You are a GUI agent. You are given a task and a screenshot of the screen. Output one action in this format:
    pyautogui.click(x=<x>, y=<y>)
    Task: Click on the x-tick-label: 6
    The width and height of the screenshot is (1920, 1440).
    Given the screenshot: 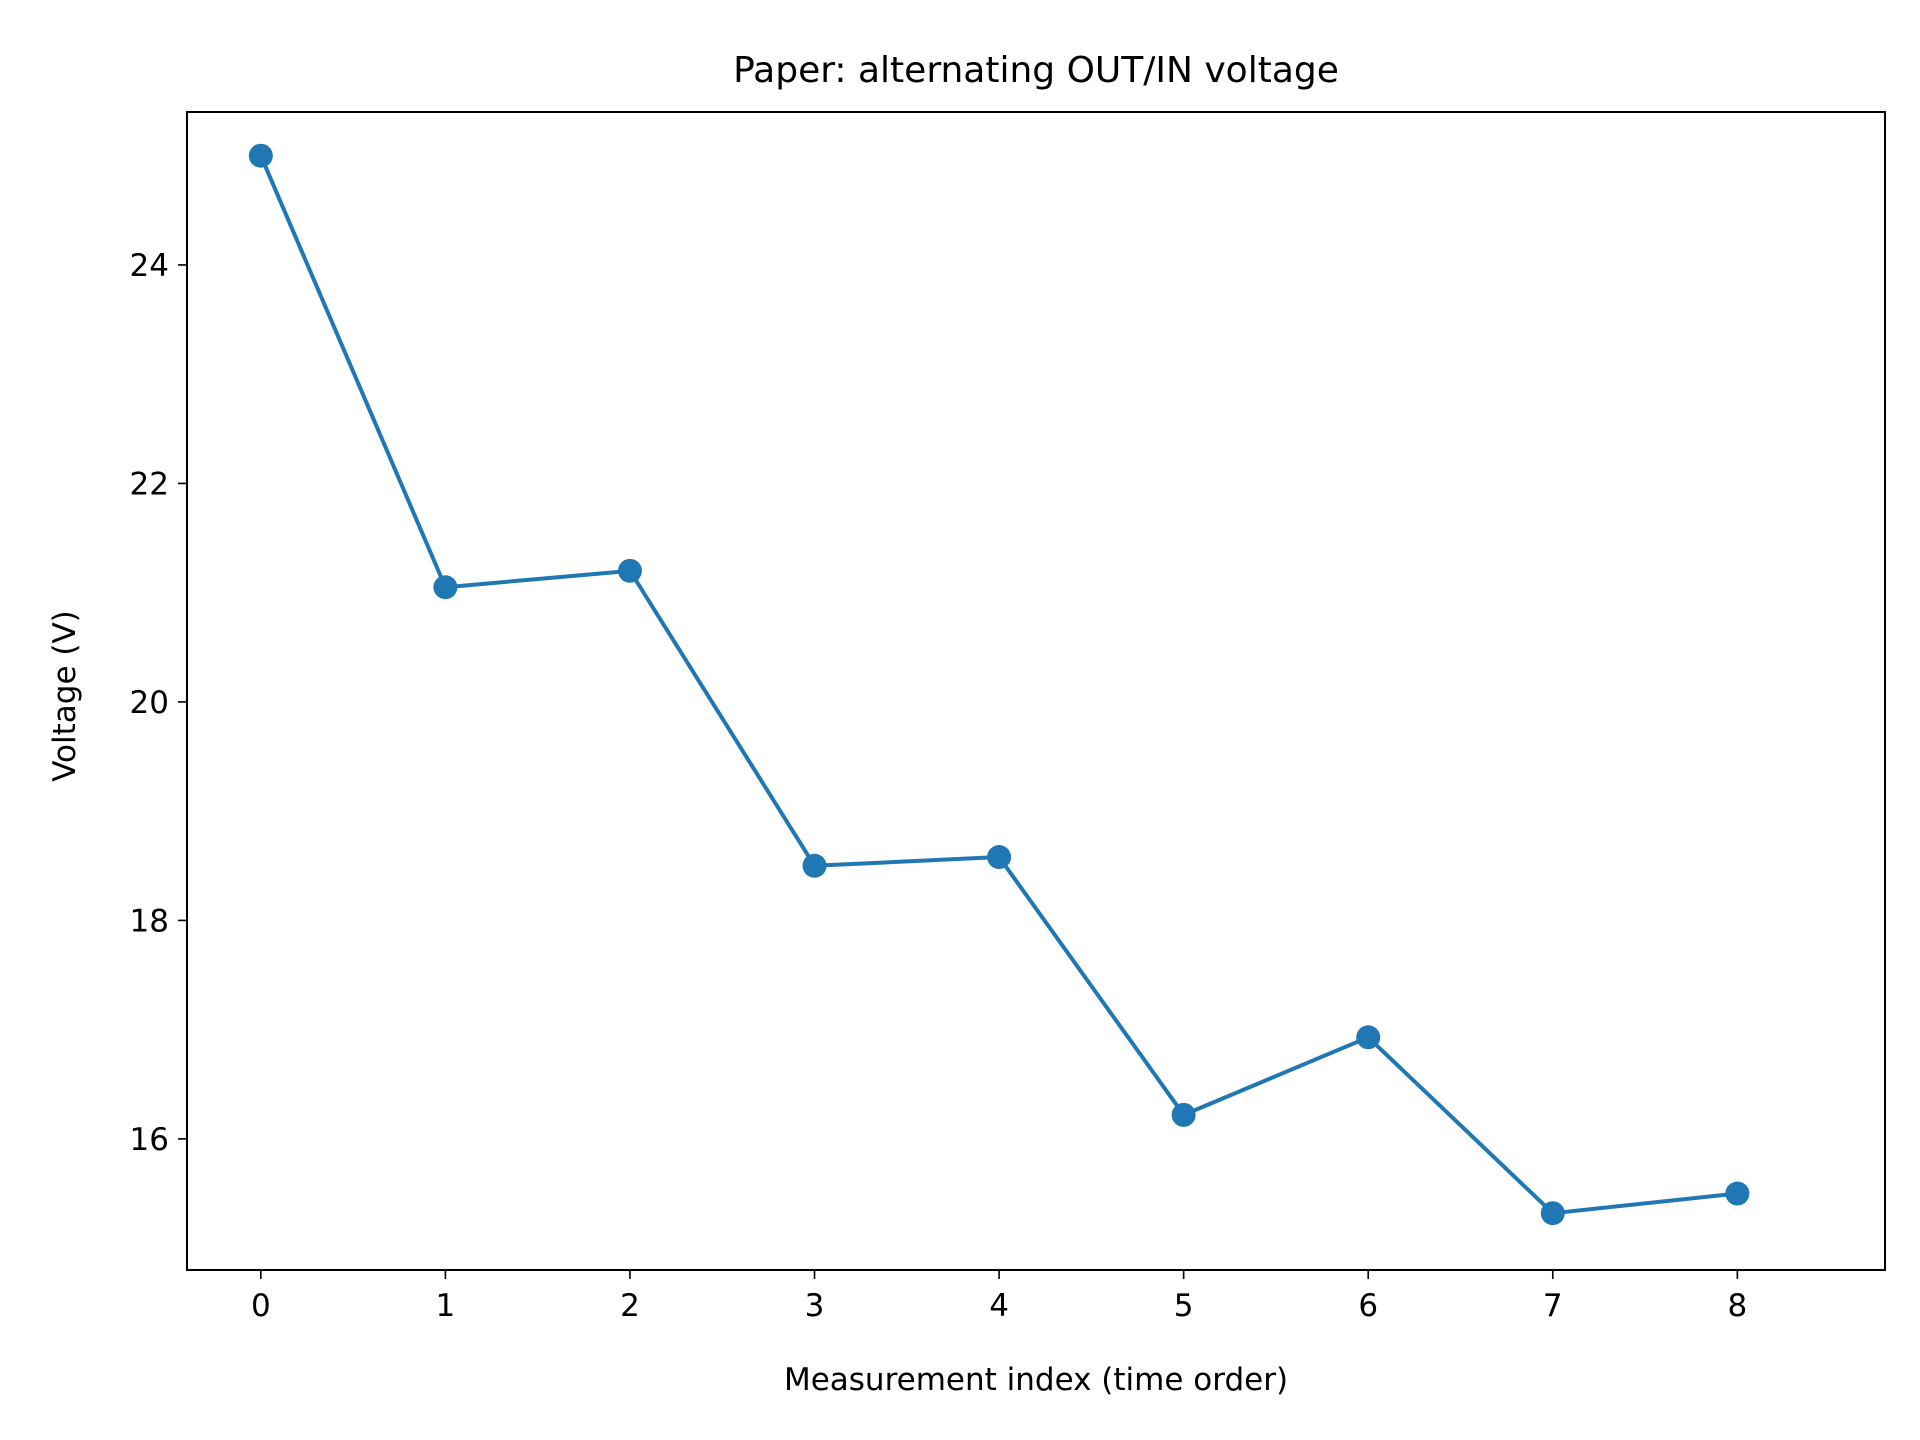 What is the action you would take?
    pyautogui.click(x=1368, y=1306)
    